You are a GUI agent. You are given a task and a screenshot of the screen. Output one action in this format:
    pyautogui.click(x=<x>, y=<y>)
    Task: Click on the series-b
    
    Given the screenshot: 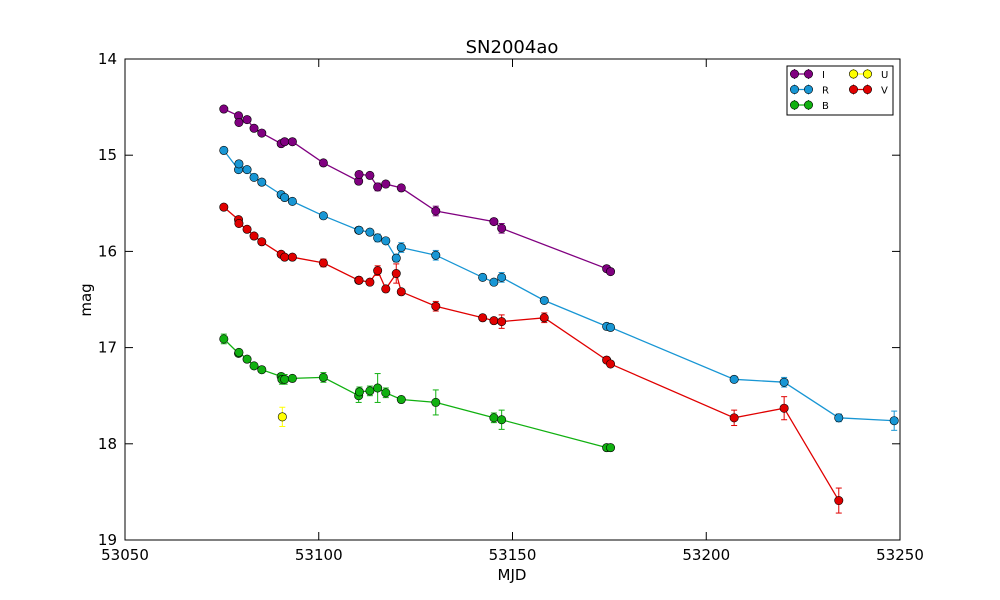 What is the action you would take?
    pyautogui.click(x=417, y=393)
    